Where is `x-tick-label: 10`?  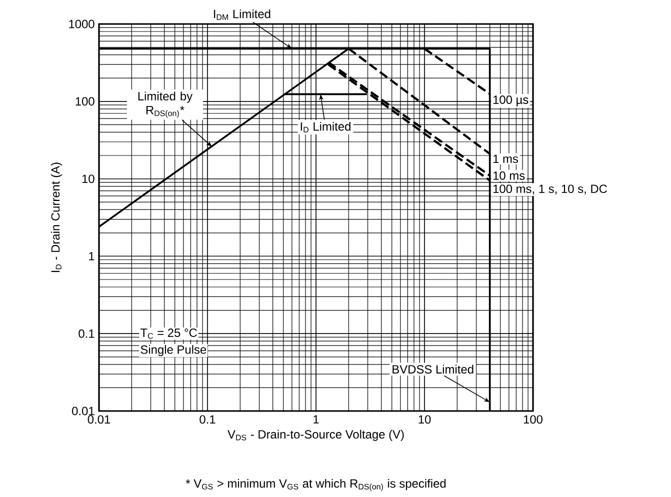
x-tick-label: 10 is located at coordinates (424, 419).